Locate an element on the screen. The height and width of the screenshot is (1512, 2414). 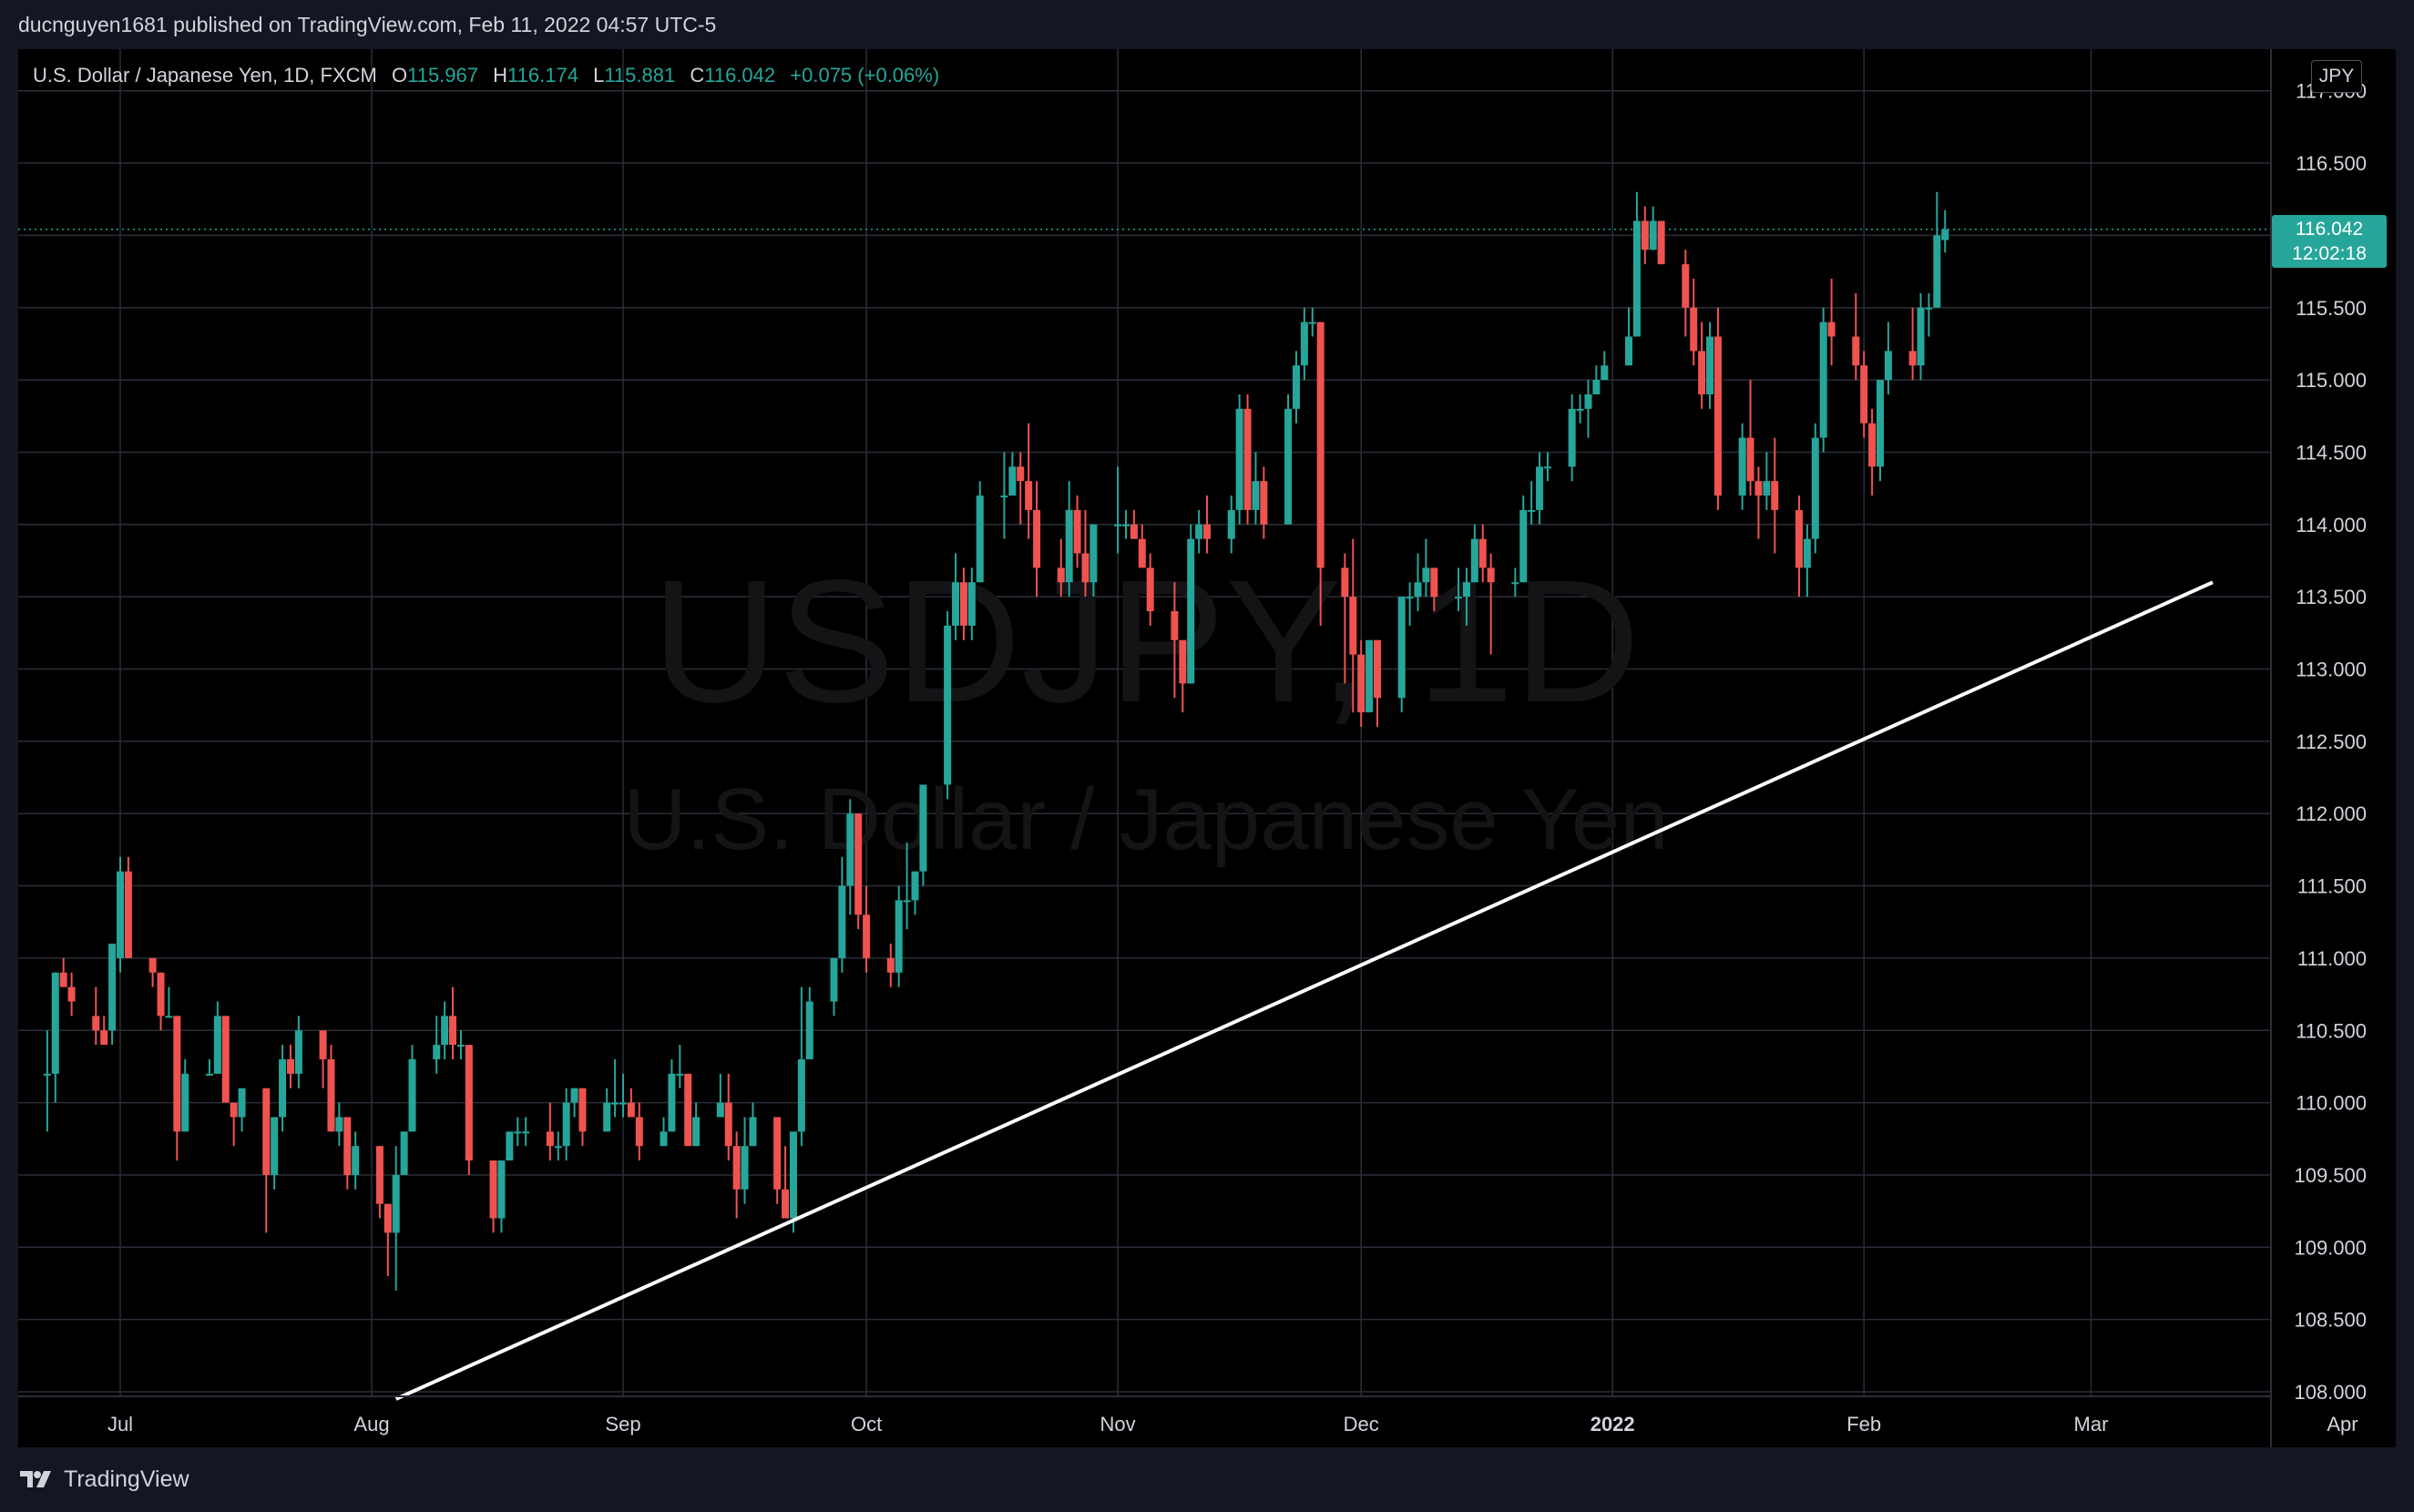
currency-badge: JPY is located at coordinates (2336, 76).